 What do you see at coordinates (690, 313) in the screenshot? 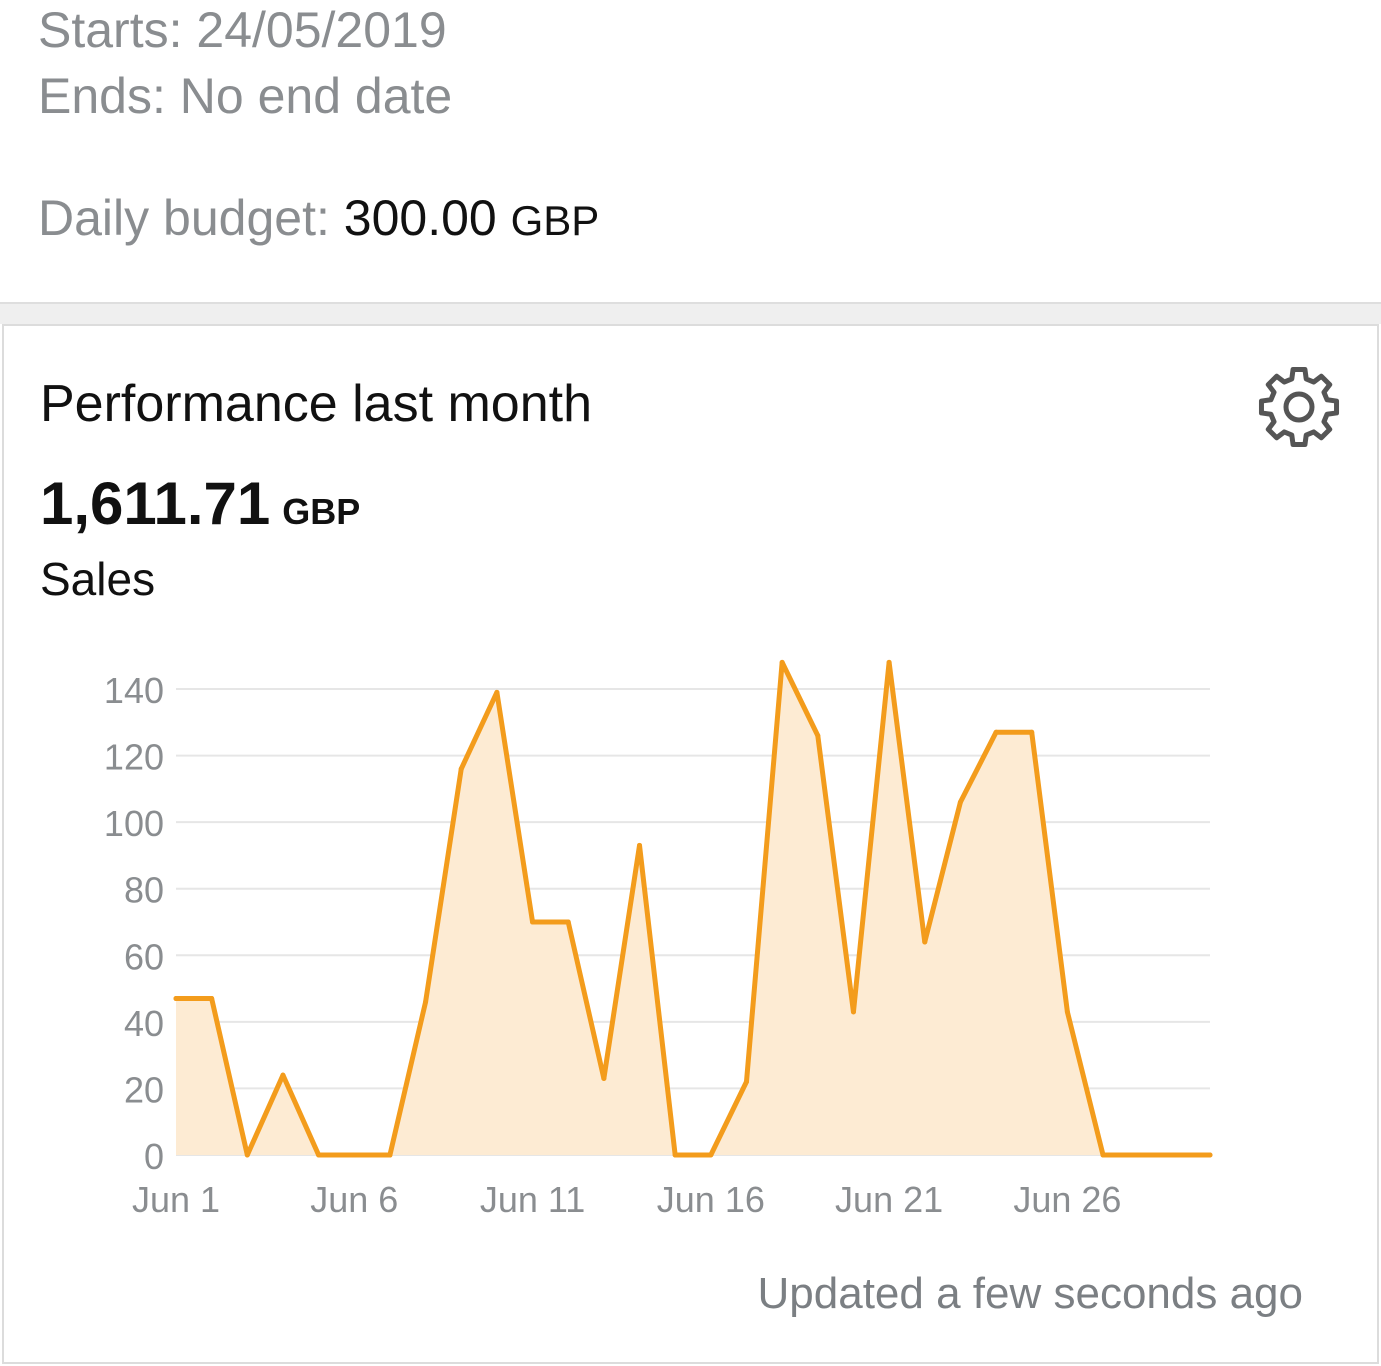
I see `section-divider` at bounding box center [690, 313].